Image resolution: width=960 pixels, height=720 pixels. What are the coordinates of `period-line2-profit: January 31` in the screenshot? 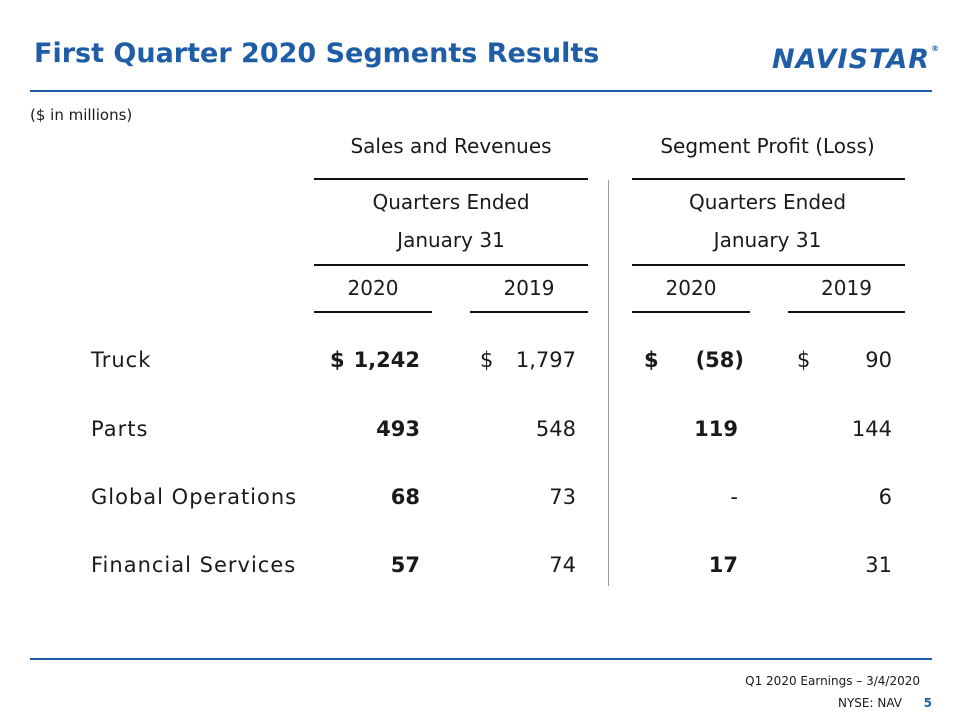 It's located at (767, 240).